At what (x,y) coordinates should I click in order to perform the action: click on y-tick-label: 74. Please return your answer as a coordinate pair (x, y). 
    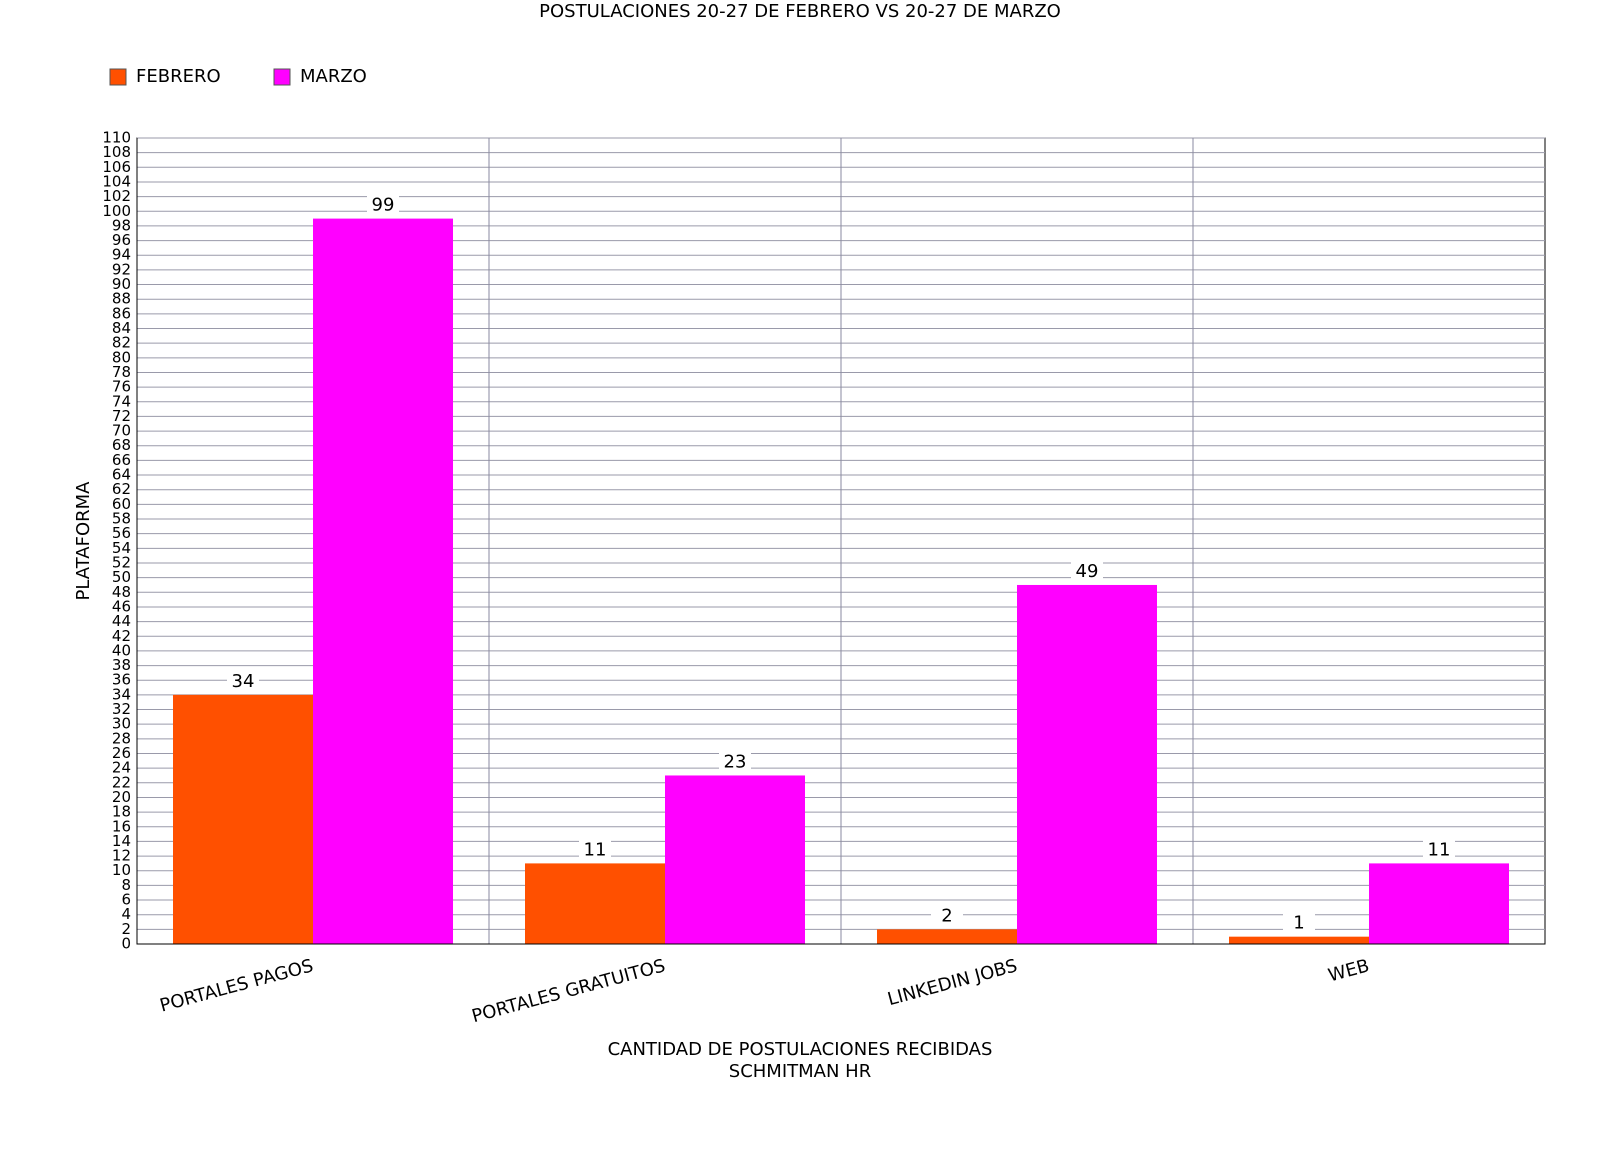
    Looking at the image, I should click on (121, 401).